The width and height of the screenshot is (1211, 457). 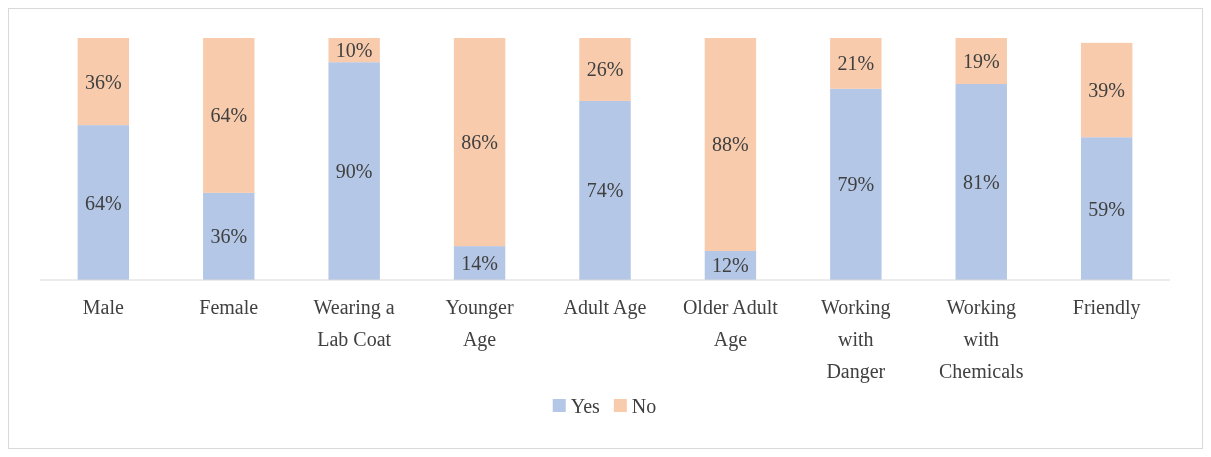 I want to click on data-label: 88%, so click(x=730, y=144).